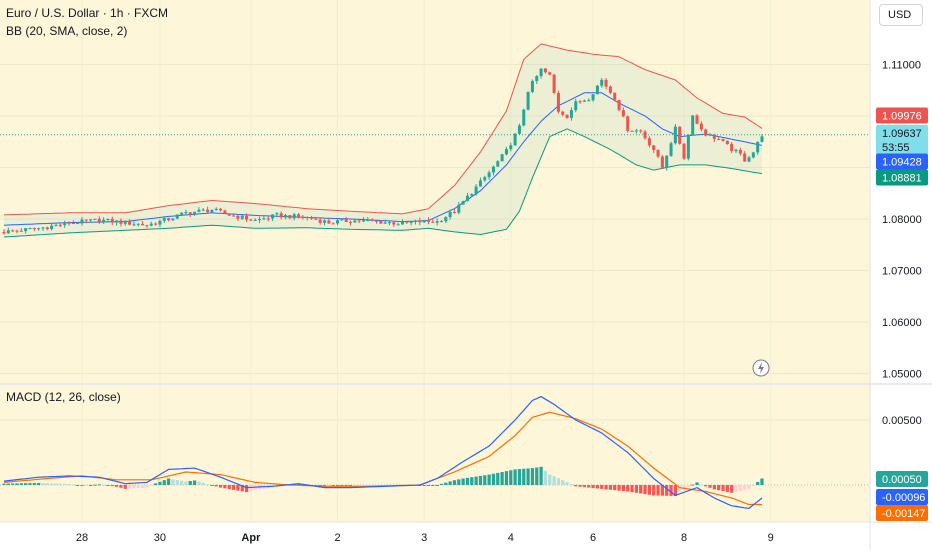  Describe the element at coordinates (902, 161) in the screenshot. I see `bb-basis-price-tag: 1.09428` at that location.